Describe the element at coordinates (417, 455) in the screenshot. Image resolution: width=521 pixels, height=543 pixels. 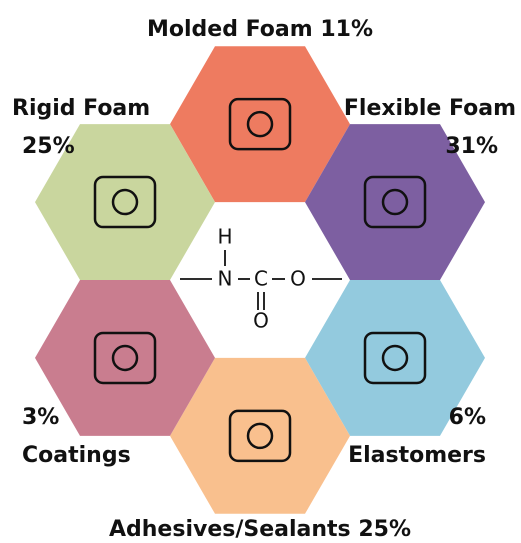
I see `segment-label: Elastomers` at that location.